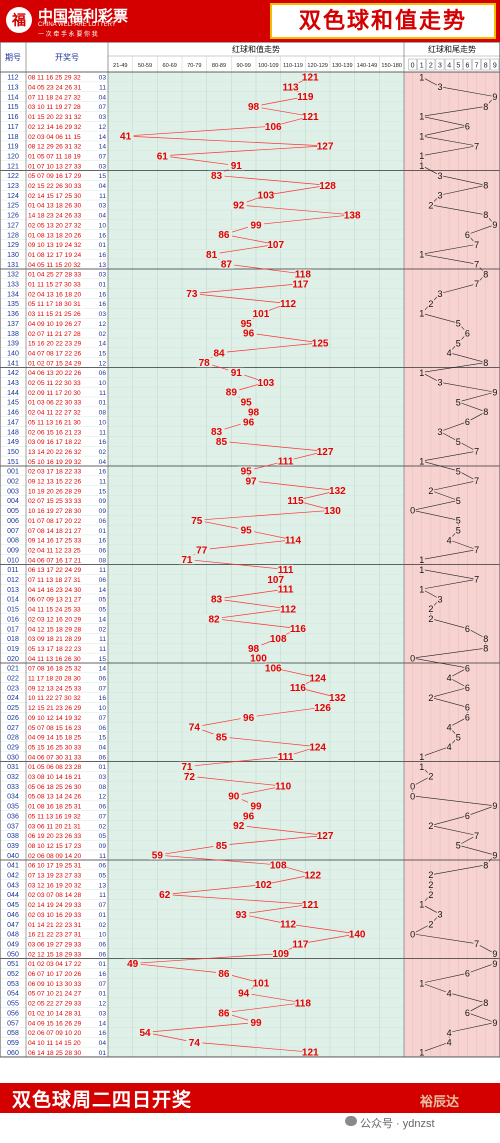 This screenshot has width=500, height=1143. What do you see at coordinates (254, 649) in the screenshot?
I see `sum-value: 98` at bounding box center [254, 649].